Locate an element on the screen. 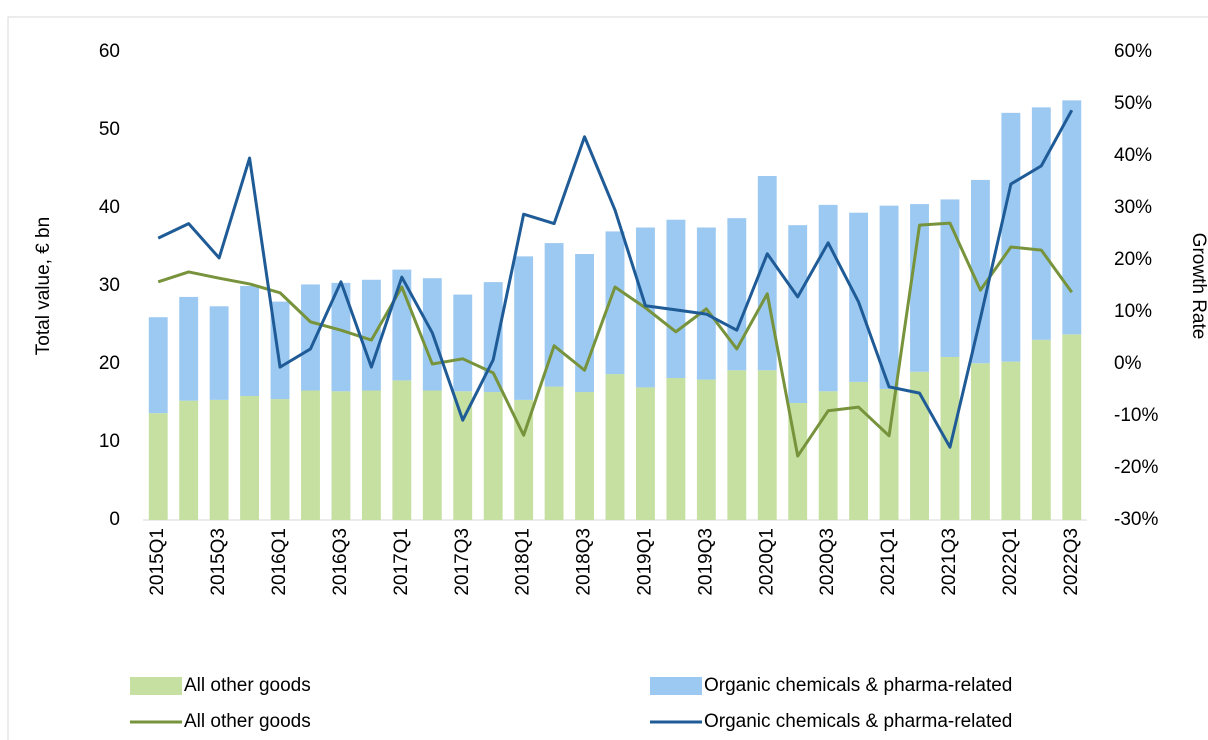  y-tick-label: 10 is located at coordinates (109, 441).